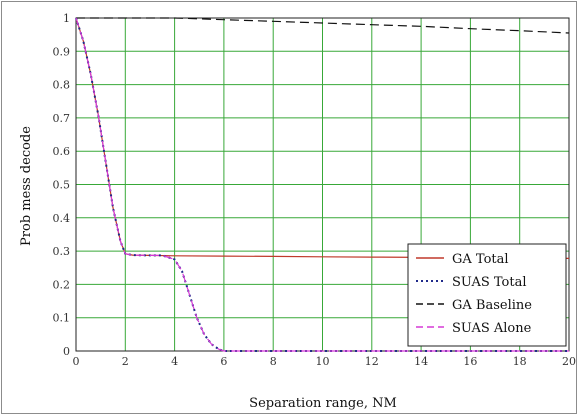 The width and height of the screenshot is (580, 417). Describe the element at coordinates (372, 361) in the screenshot. I see `x-tick-label: 12` at that location.